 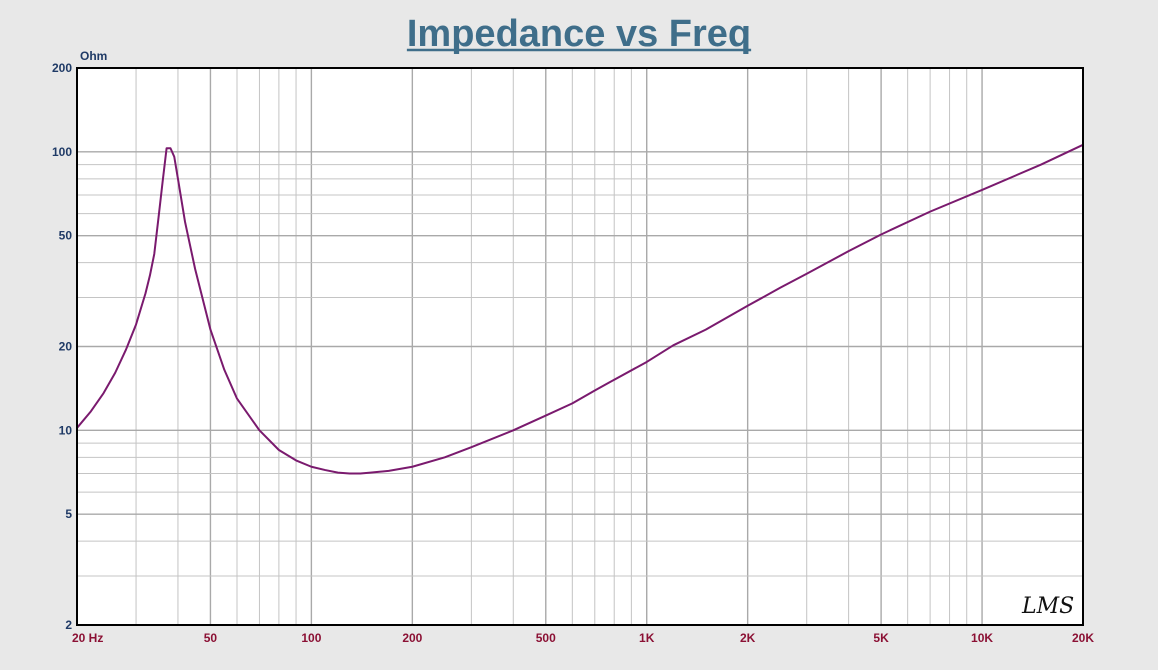 What do you see at coordinates (66, 347) in the screenshot?
I see `y-tick-label: 20` at bounding box center [66, 347].